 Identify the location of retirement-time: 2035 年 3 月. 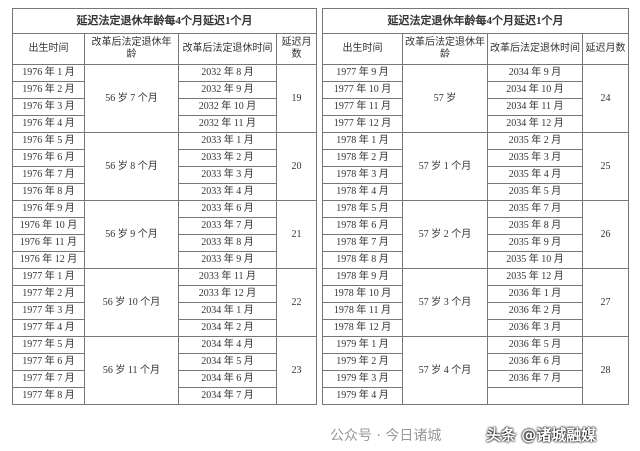
(535, 158).